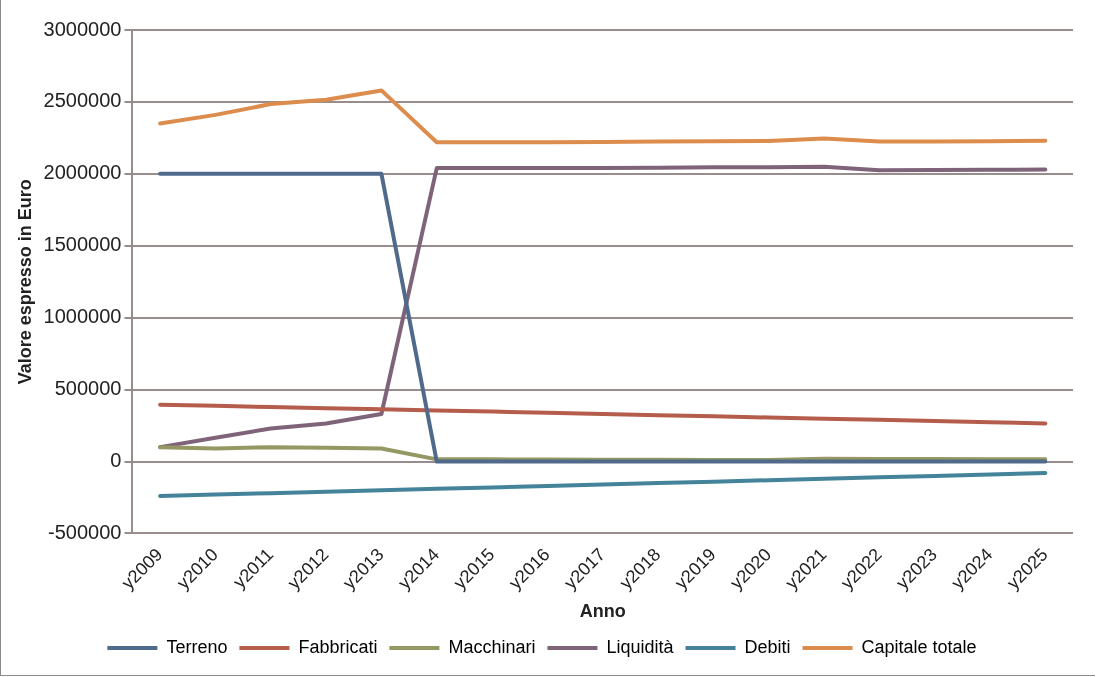 This screenshot has height=677, width=1096. Describe the element at coordinates (919, 646) in the screenshot. I see `legend-label: Capitale totale` at that location.